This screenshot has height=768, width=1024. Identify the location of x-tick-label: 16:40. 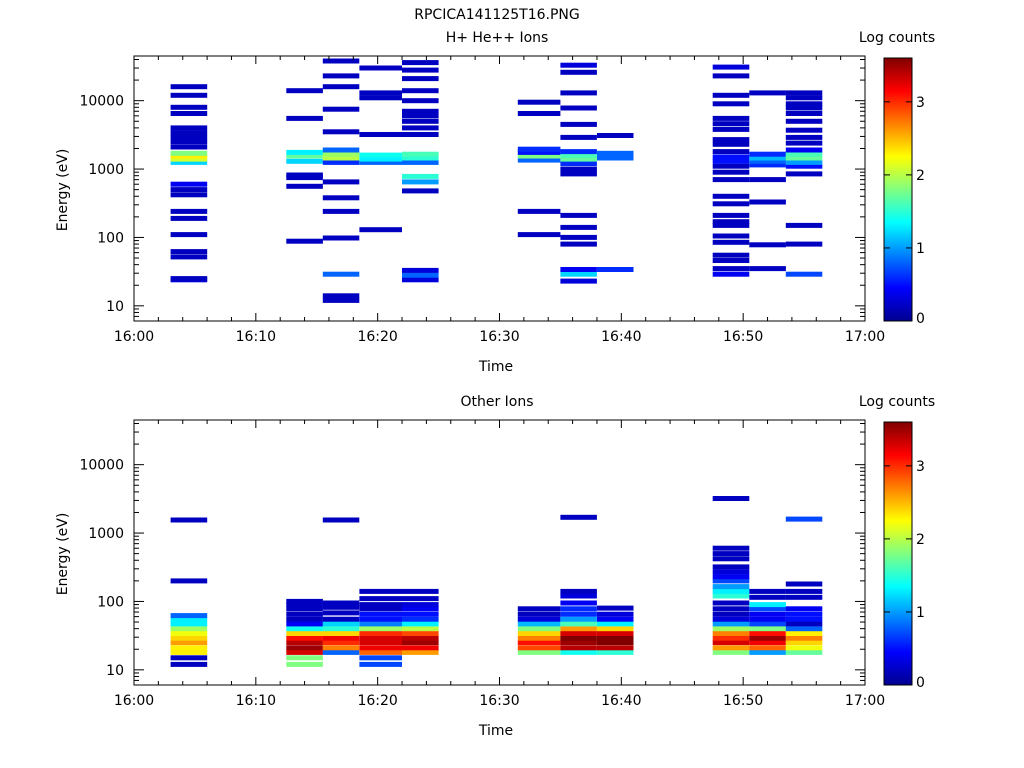
(621, 701).